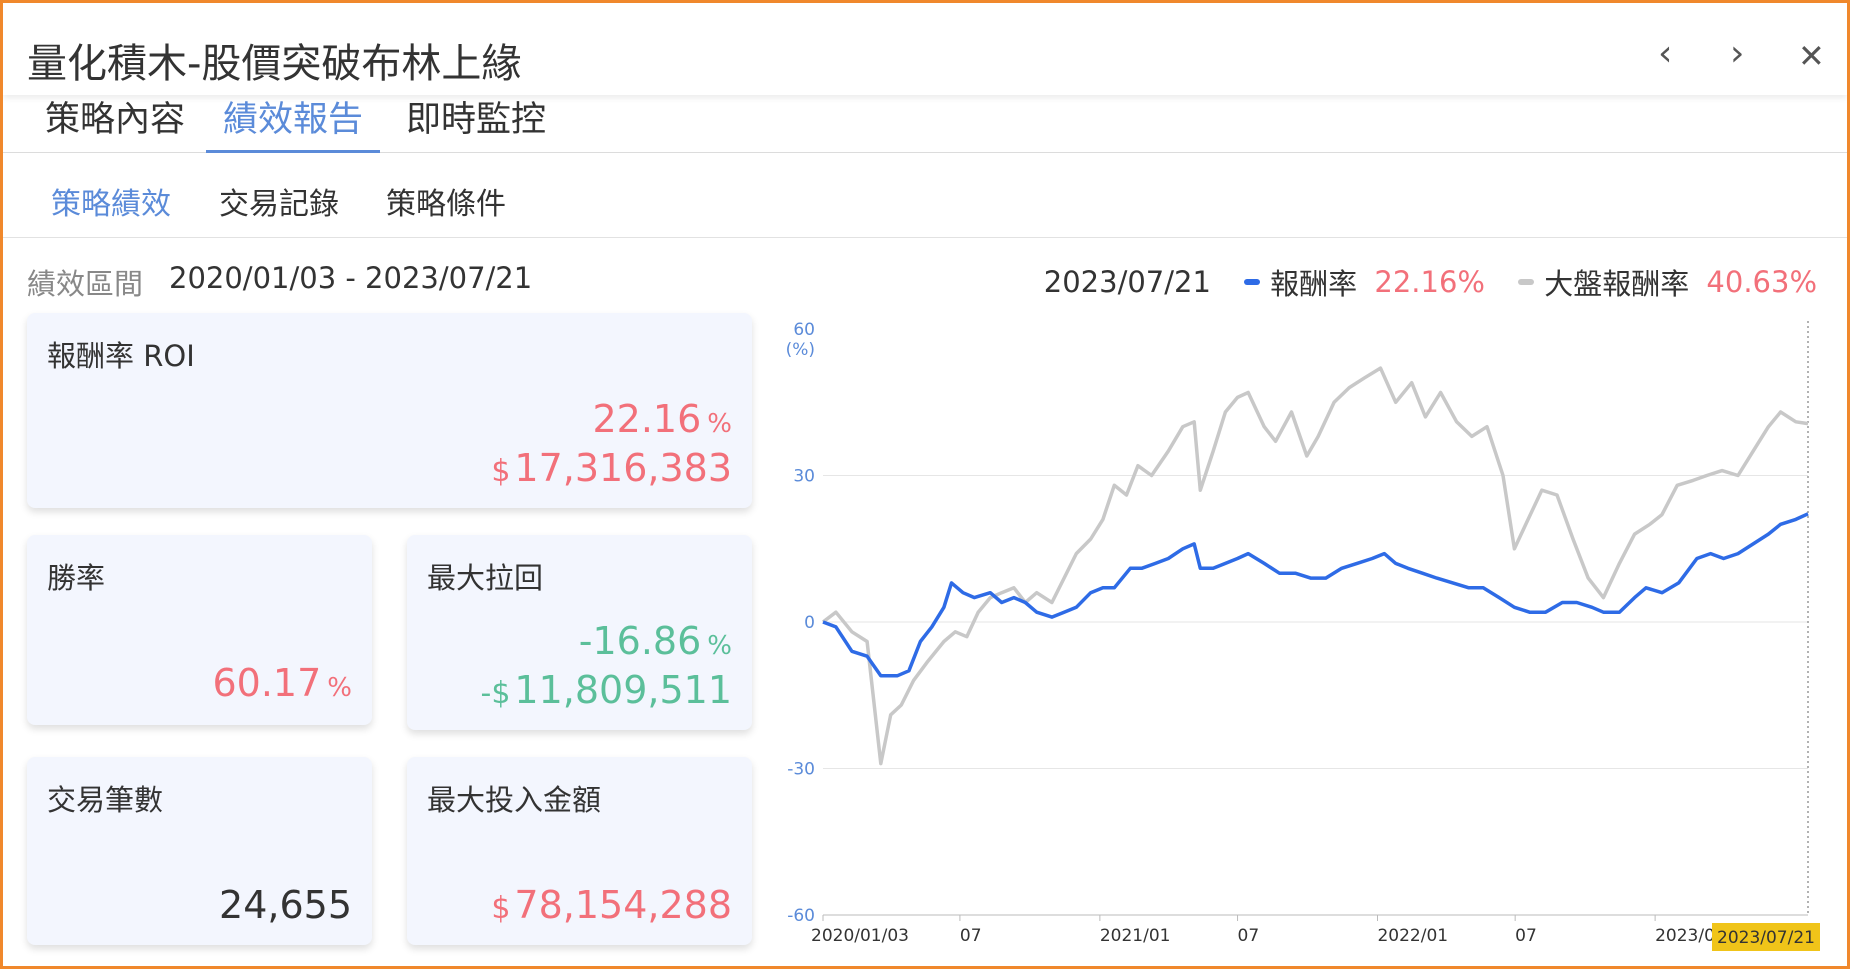 This screenshot has width=1850, height=969. What do you see at coordinates (115, 120) in the screenshot?
I see `tab-strategy-content: 策略內容` at bounding box center [115, 120].